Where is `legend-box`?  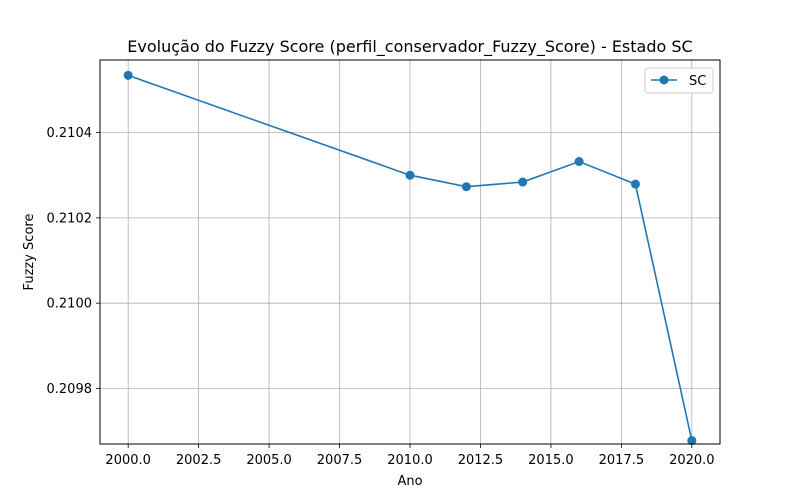
legend-box is located at coordinates (679, 80).